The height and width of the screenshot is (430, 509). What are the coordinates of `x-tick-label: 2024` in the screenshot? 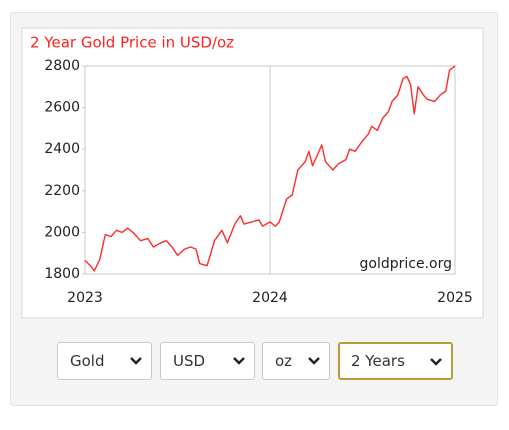 It's located at (270, 298).